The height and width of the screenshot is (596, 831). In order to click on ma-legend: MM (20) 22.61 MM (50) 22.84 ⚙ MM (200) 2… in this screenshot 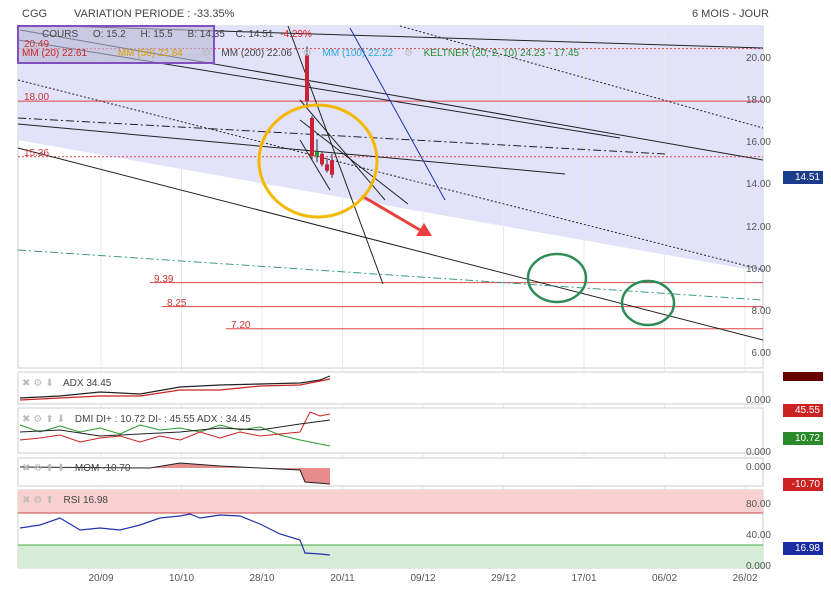, I will do `click(304, 53)`.